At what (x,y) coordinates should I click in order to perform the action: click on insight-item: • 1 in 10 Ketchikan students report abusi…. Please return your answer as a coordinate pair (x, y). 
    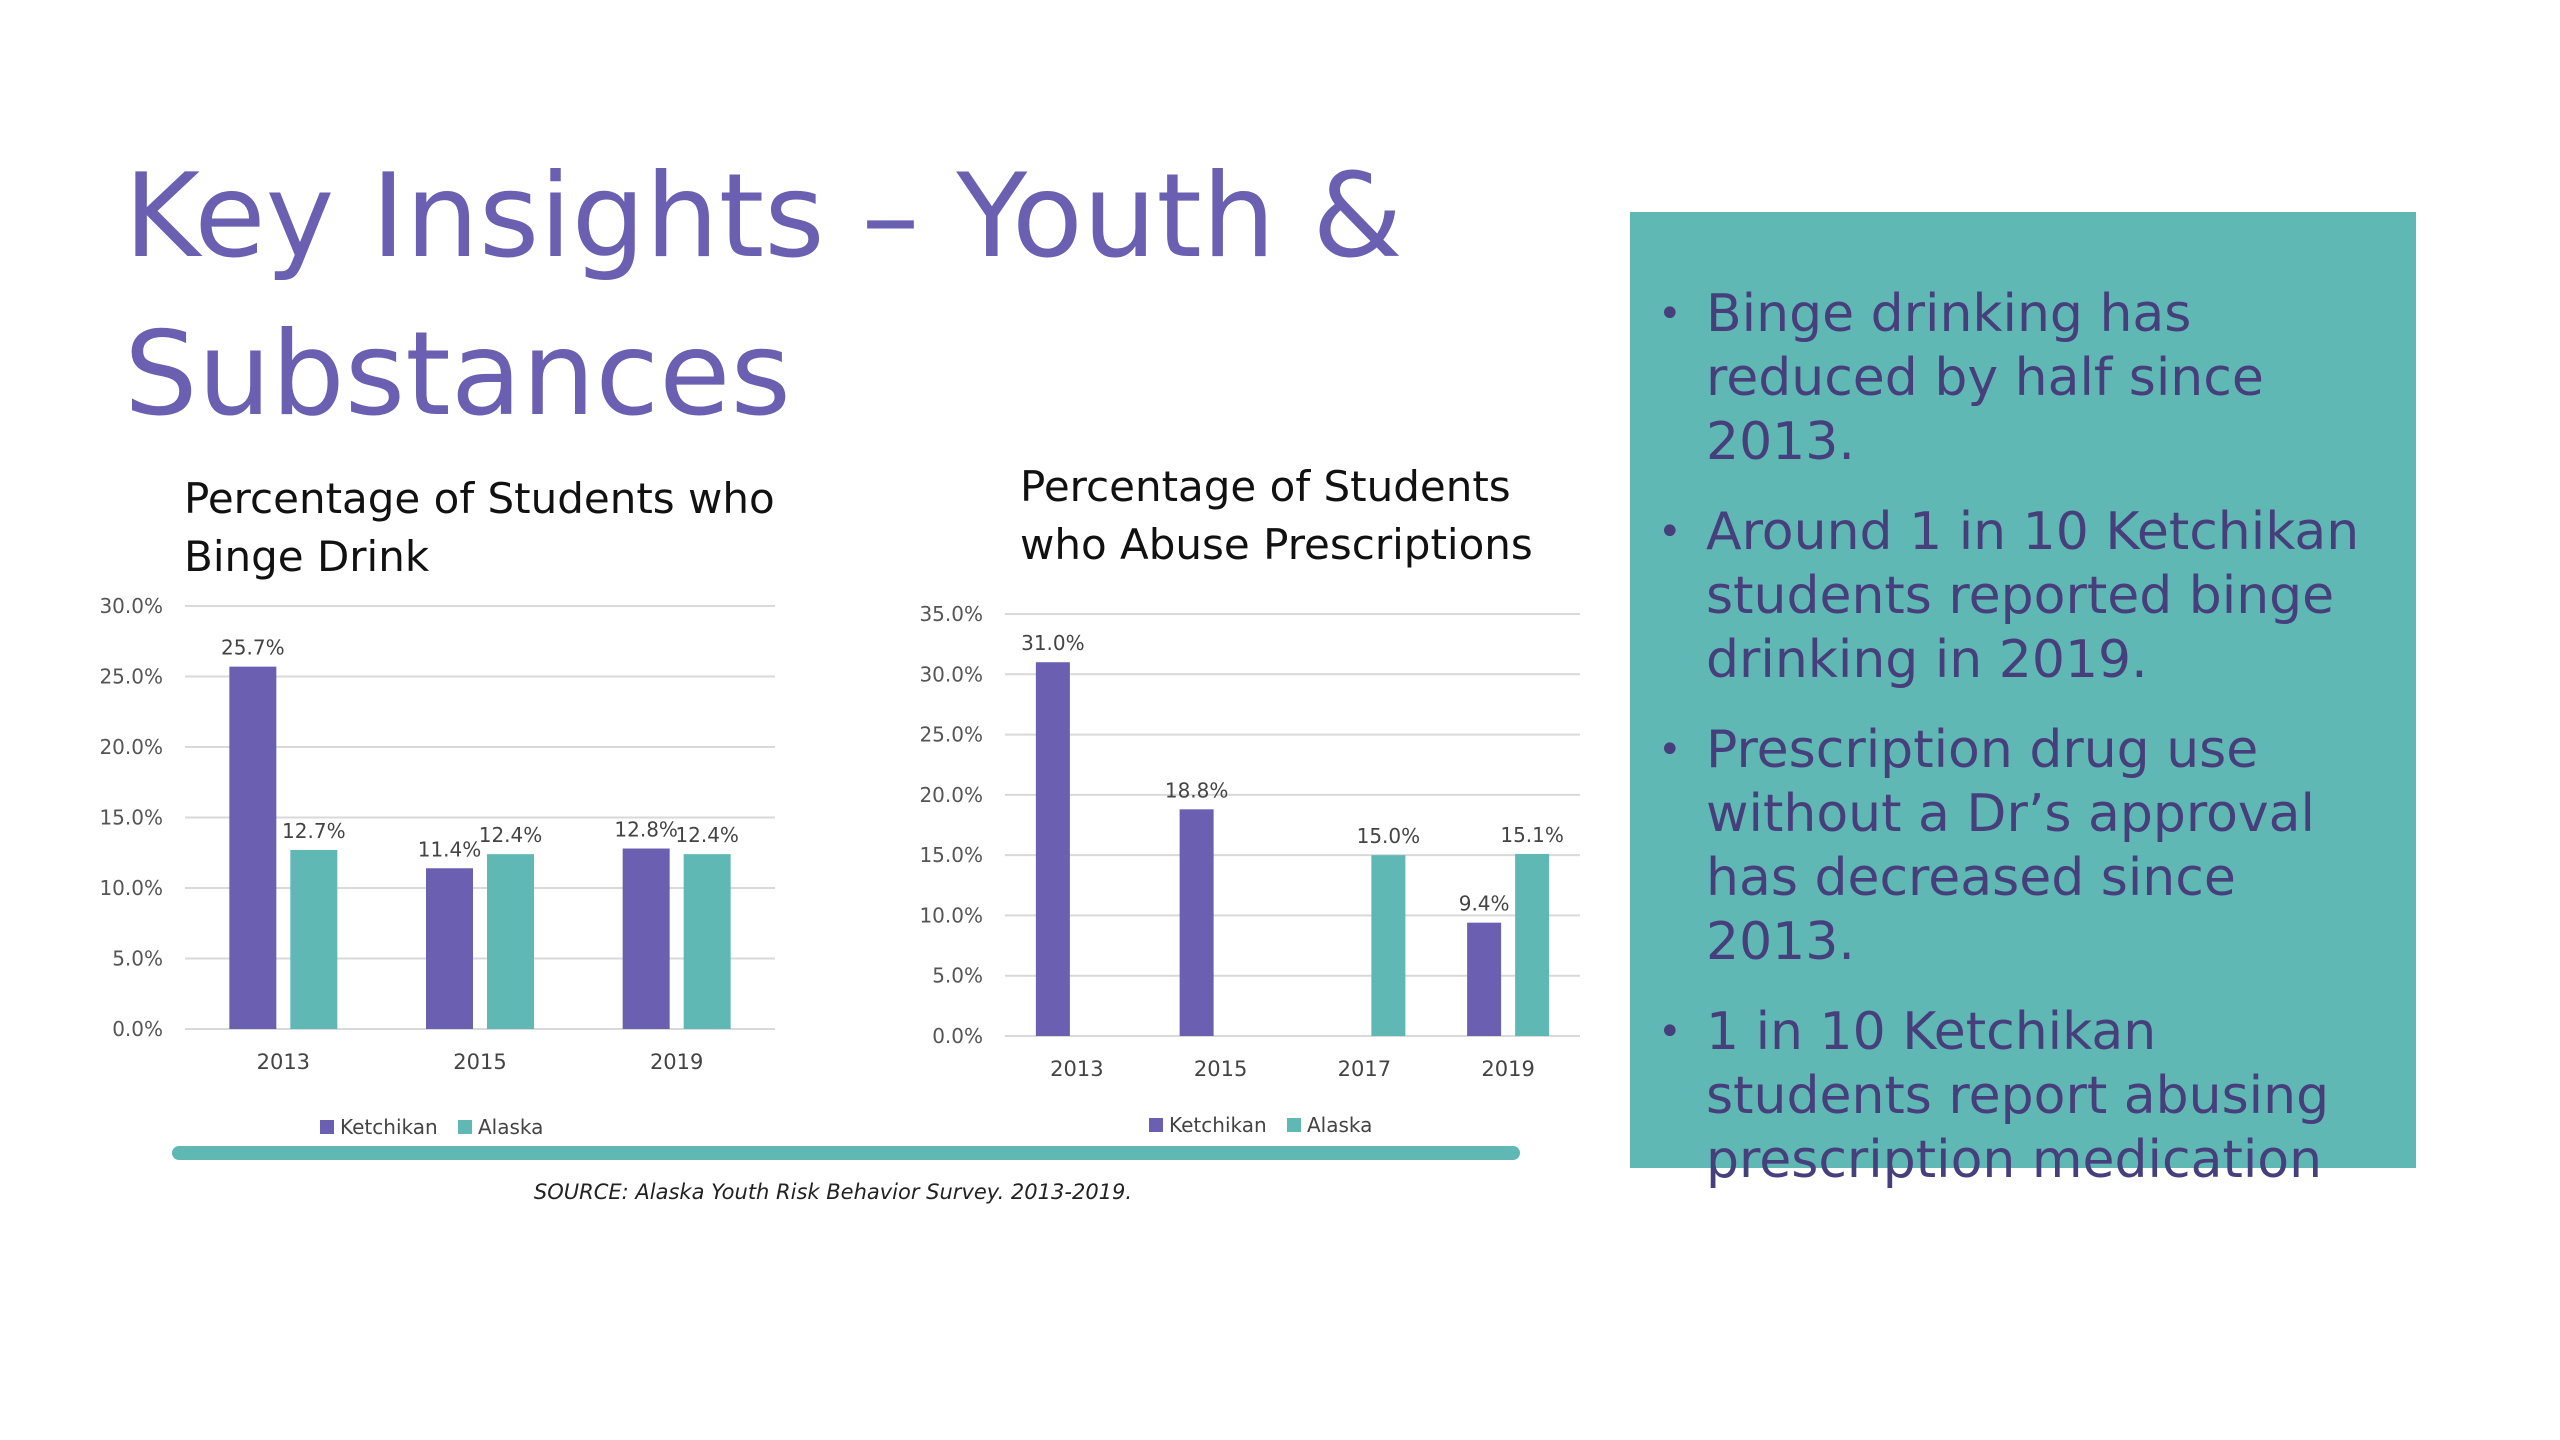
    Looking at the image, I should click on (2015, 1096).